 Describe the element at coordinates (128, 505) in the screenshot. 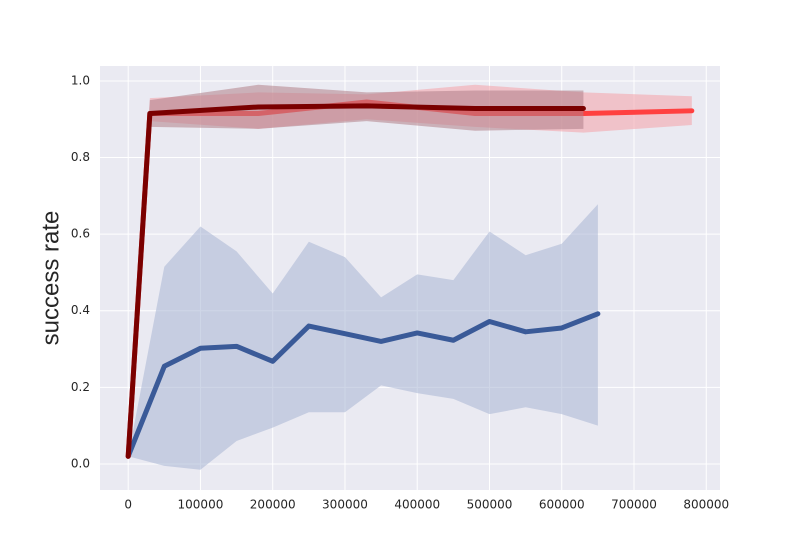

I see `x-tick-label: 0` at that location.